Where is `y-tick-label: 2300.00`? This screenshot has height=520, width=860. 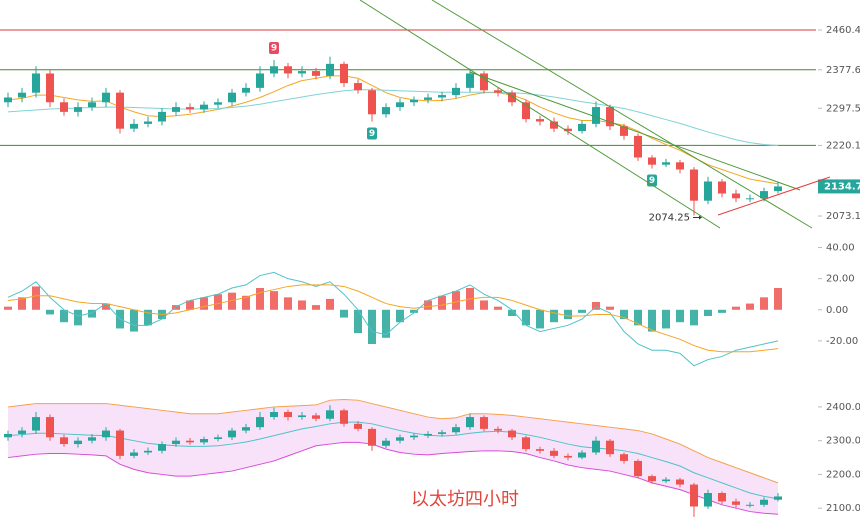
y-tick-label: 2300.00 is located at coordinates (843, 441).